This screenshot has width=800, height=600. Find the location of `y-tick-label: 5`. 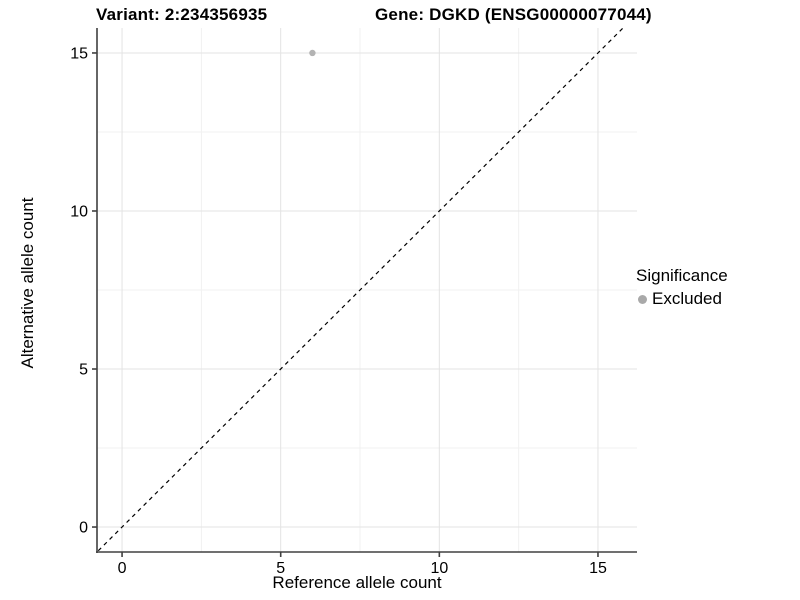

y-tick-label: 5 is located at coordinates (83, 370).